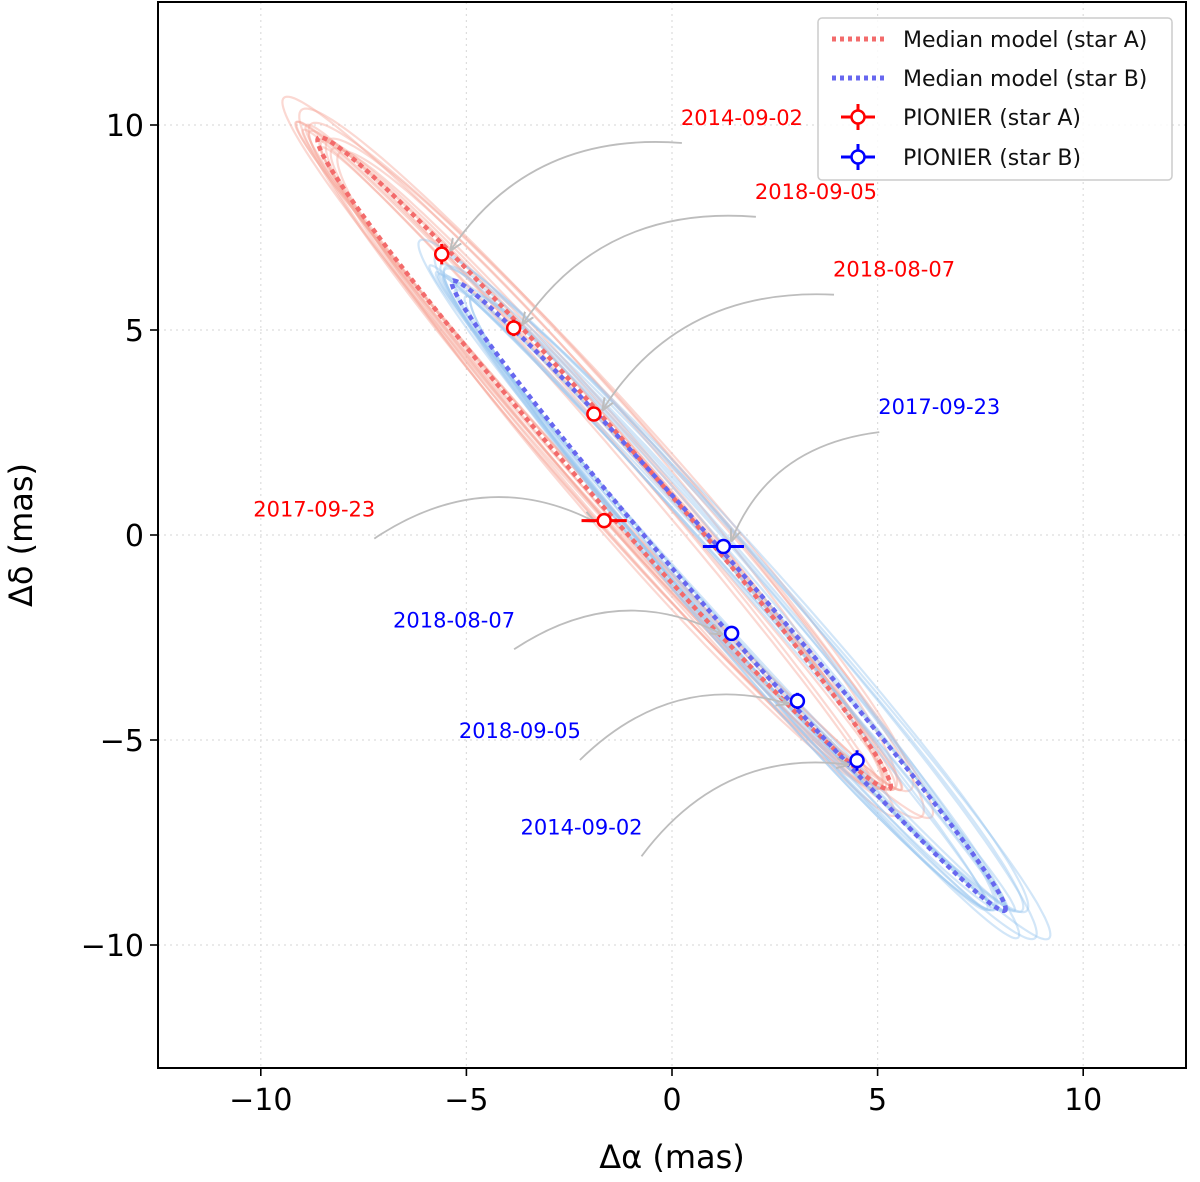 Image resolution: width=1200 pixels, height=1182 pixels. What do you see at coordinates (894, 270) in the screenshot?
I see `annotation-label-a-2: 2018-08-07` at bounding box center [894, 270].